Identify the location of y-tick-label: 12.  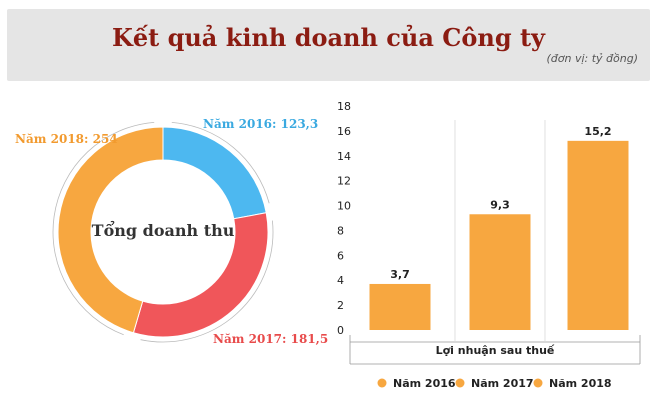
(344, 181).